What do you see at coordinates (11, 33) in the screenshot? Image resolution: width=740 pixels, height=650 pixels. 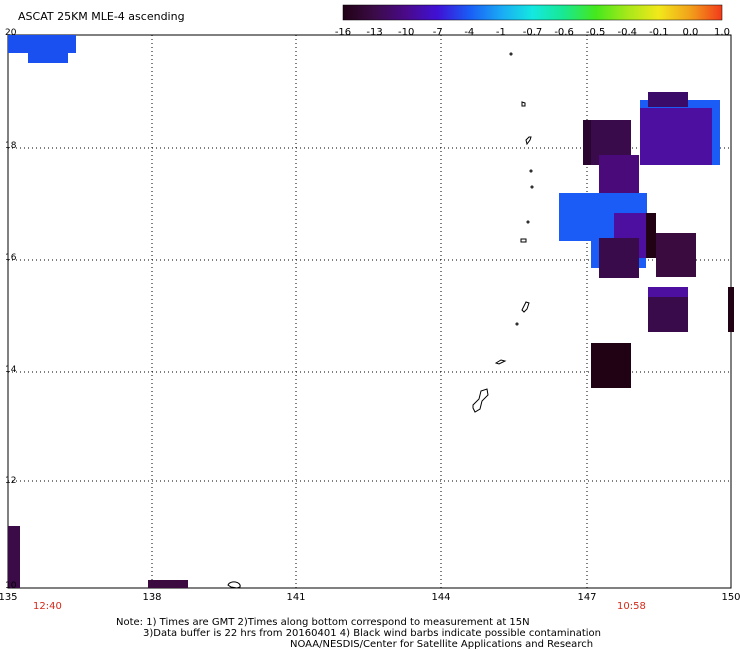 I see `lat-label: 20` at bounding box center [11, 33].